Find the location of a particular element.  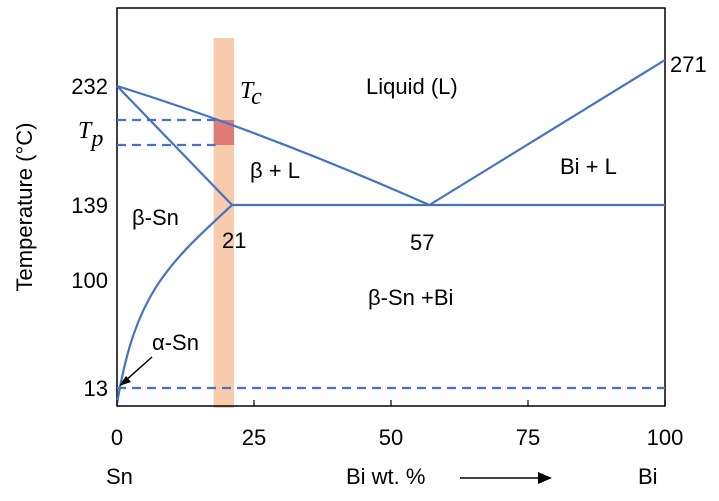

x-tick-label: 75 is located at coordinates (528, 437).